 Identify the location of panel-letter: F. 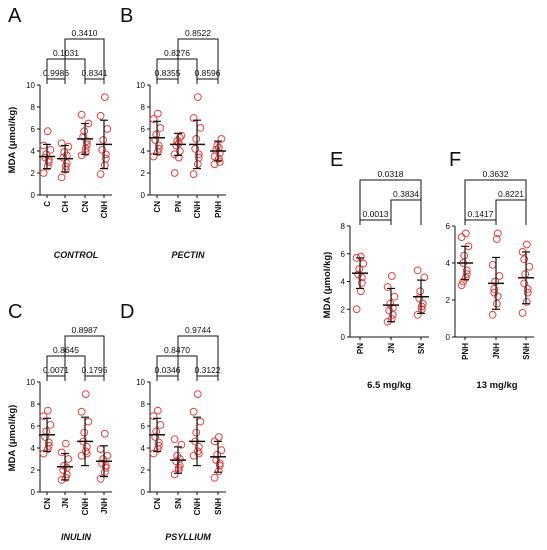
(455, 160).